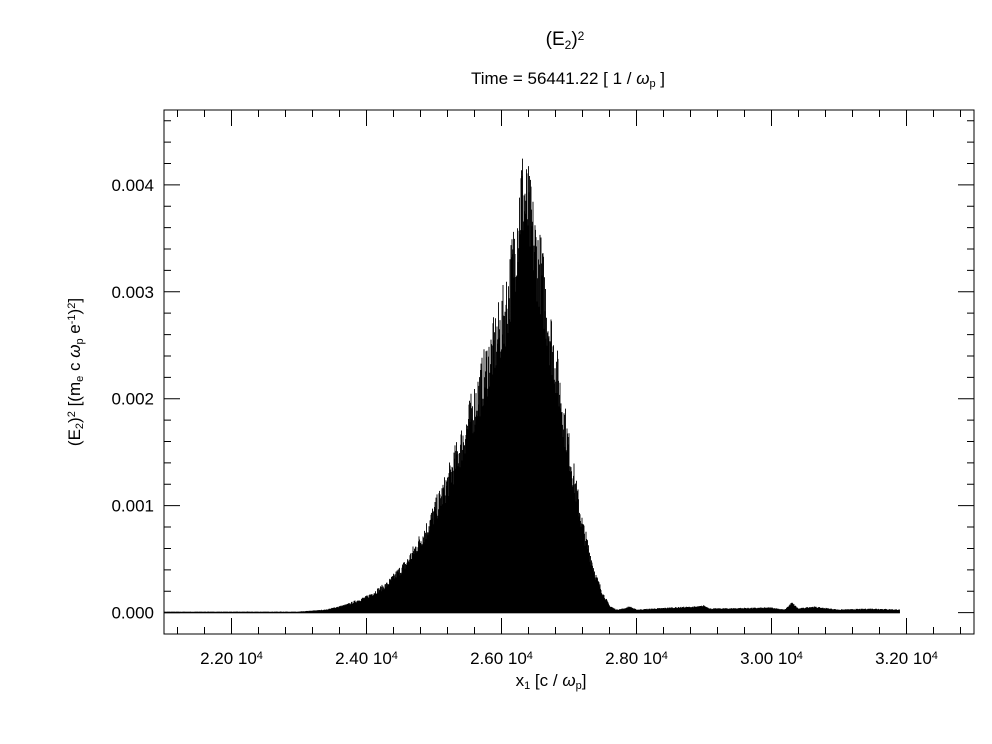 The width and height of the screenshot is (992, 744). I want to click on y-tick-label: 0.001, so click(132, 506).